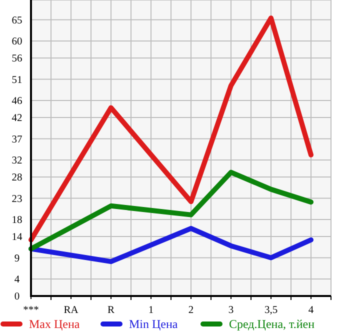 The image size is (345, 335). I want to click on y-tick-label: 32, so click(17, 161).